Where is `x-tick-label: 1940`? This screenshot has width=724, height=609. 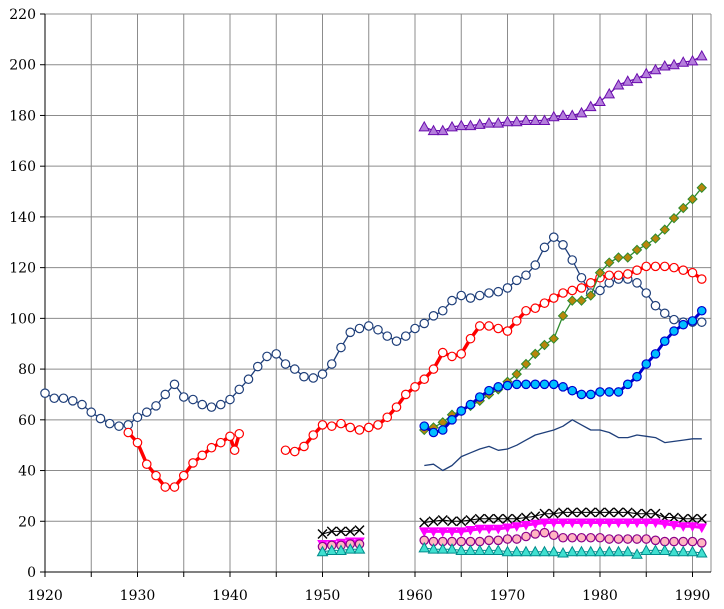 x-tick-label: 1940 is located at coordinates (230, 596).